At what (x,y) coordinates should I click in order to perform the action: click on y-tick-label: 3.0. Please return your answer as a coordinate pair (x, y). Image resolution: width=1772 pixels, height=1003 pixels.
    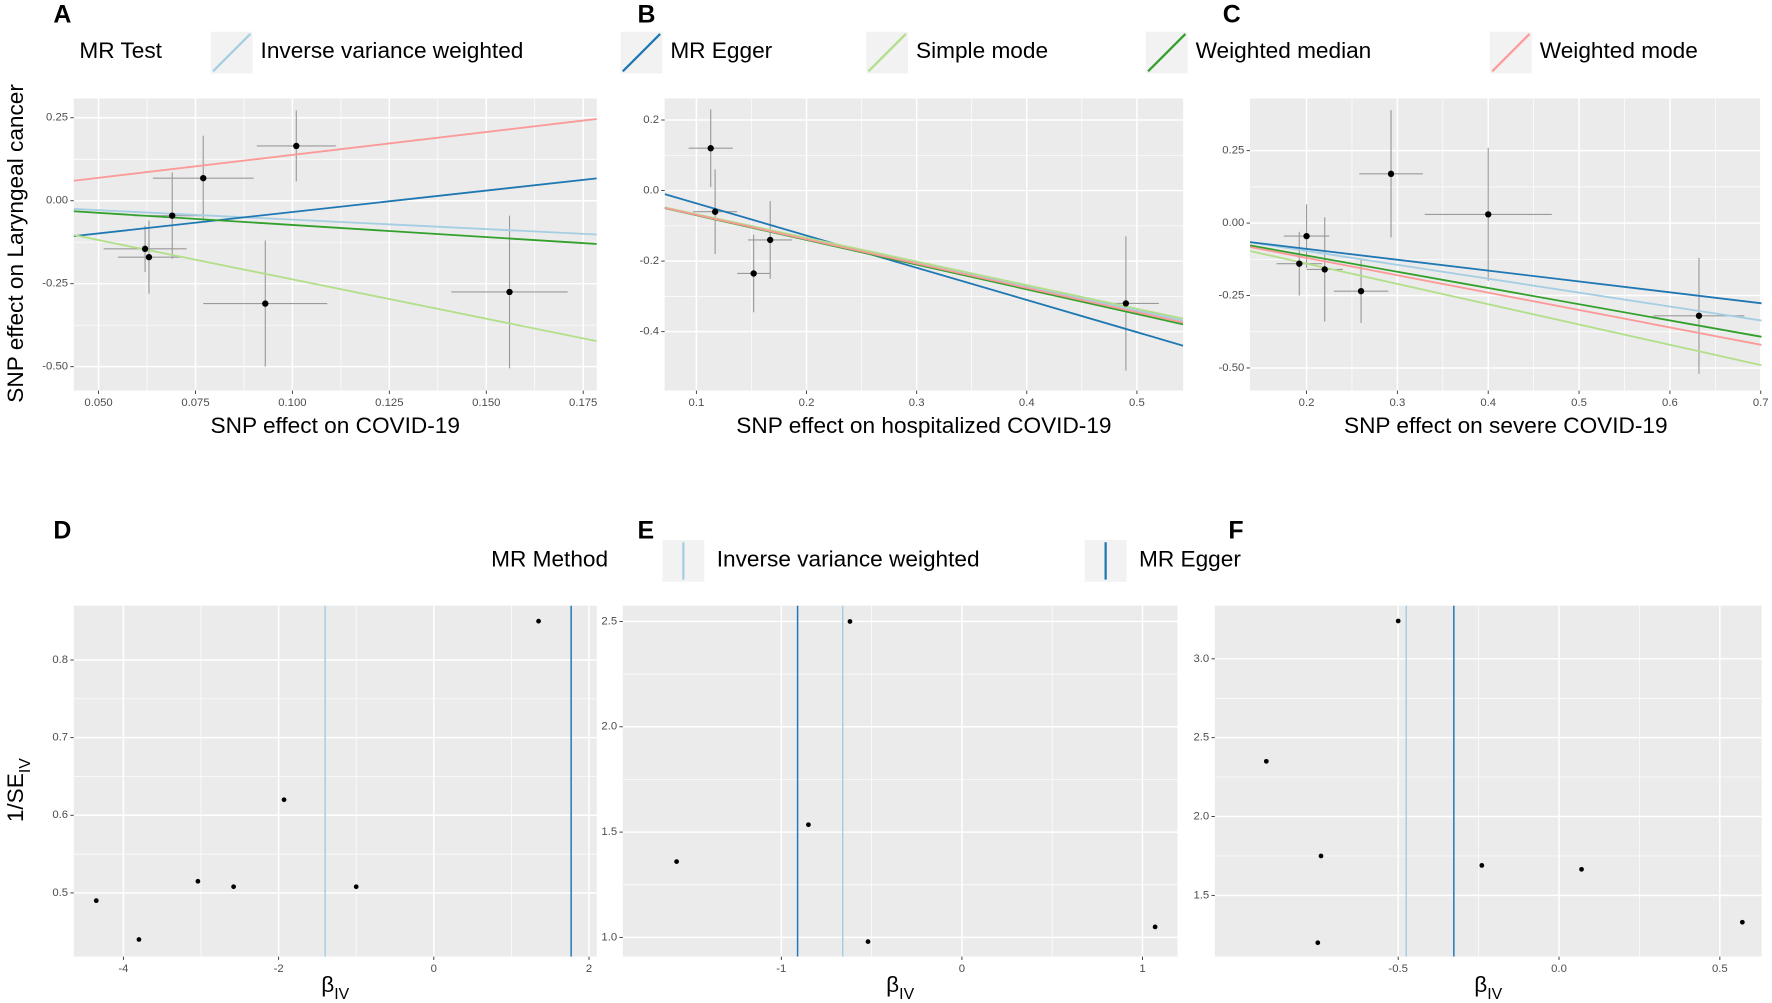
    Looking at the image, I should click on (1201, 659).